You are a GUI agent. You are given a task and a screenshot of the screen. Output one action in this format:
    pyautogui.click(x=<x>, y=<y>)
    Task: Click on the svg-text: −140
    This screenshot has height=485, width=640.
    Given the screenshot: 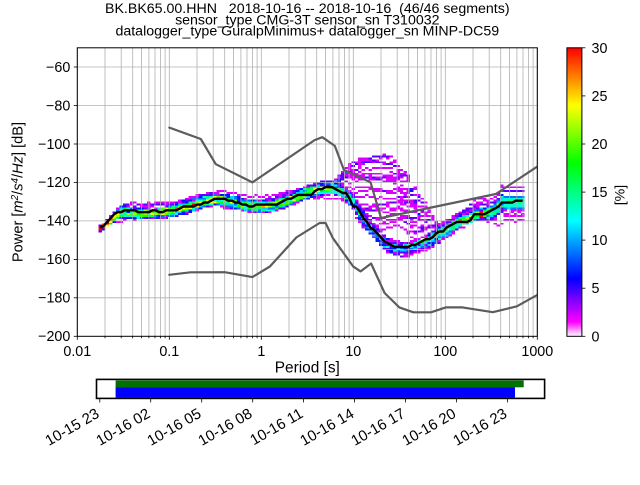 What is the action you would take?
    pyautogui.click(x=54, y=222)
    